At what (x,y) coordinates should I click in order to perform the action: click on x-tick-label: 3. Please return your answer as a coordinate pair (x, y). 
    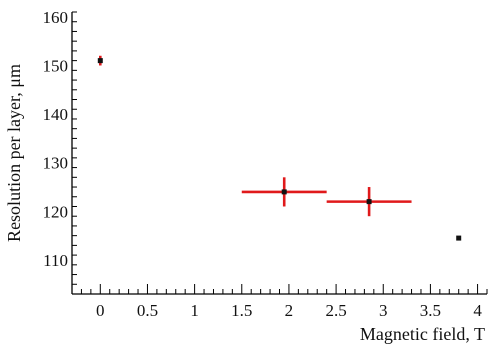
    Looking at the image, I should click on (383, 310).